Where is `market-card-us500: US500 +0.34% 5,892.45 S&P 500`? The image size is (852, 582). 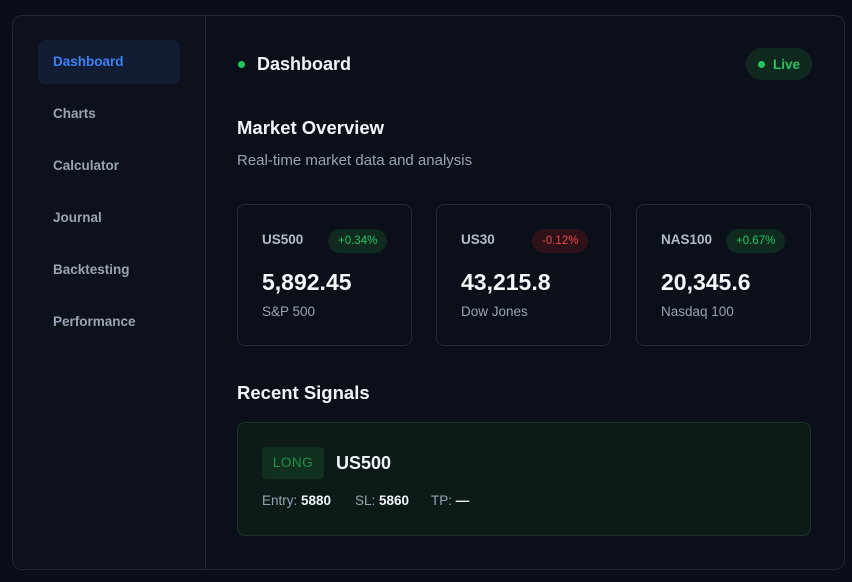 market-card-us500: US500 +0.34% 5,892.45 S&P 500 is located at coordinates (324, 275).